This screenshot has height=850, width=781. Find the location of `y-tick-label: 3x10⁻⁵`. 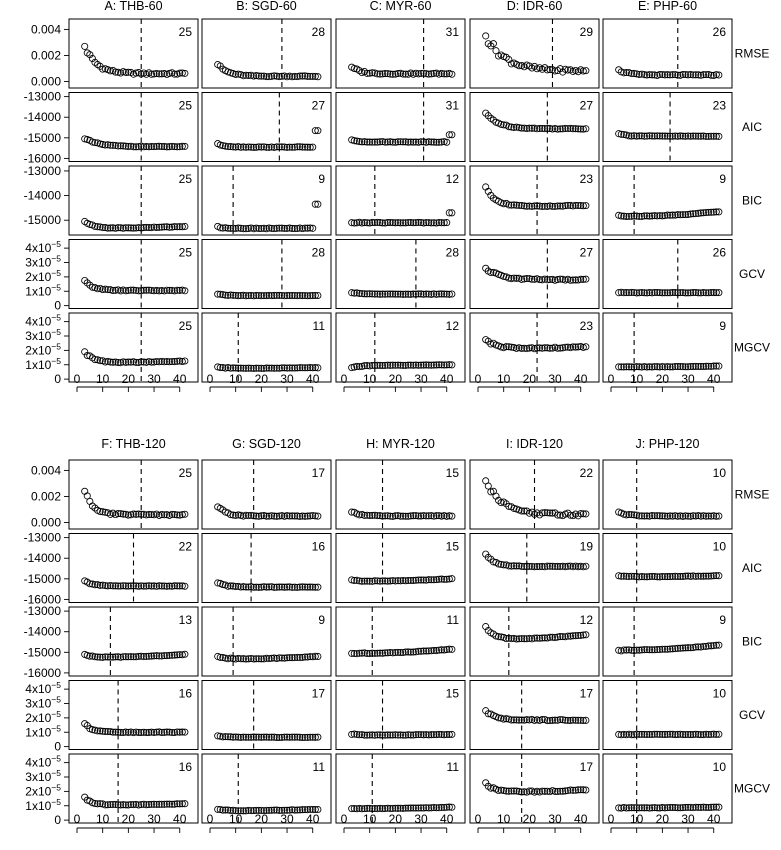

y-tick-label: 3x10⁻⁵ is located at coordinates (43, 776).